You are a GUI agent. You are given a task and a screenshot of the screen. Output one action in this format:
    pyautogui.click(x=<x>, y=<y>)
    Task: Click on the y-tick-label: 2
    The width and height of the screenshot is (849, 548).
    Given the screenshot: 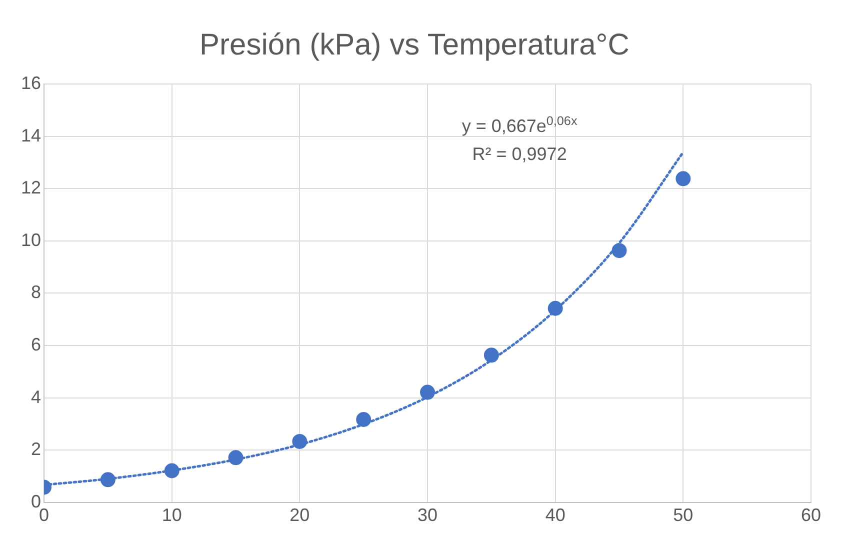 What is the action you would take?
    pyautogui.click(x=36, y=449)
    